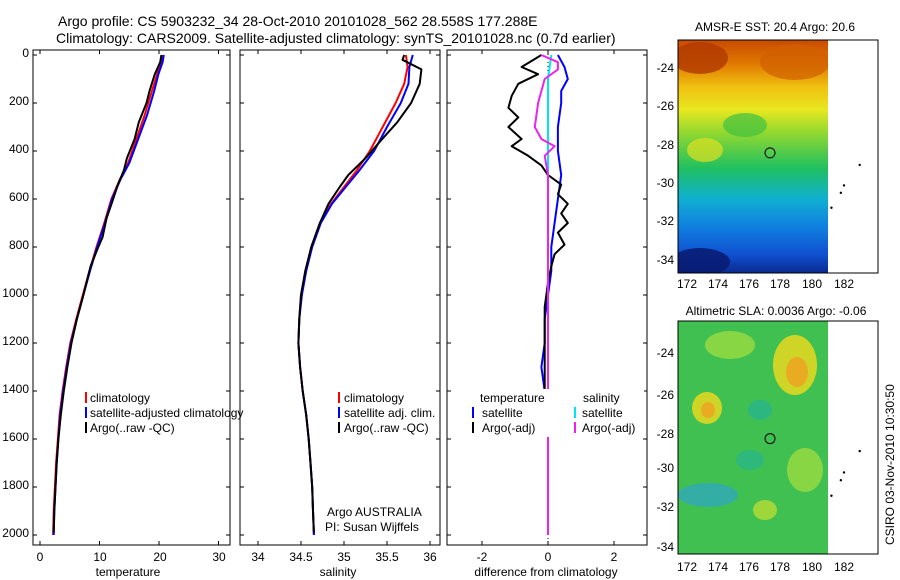  Describe the element at coordinates (666, 450) in the screenshot. I see `sla-y-tick-labels: -24 -26 -28 -30 -32 -34` at that location.